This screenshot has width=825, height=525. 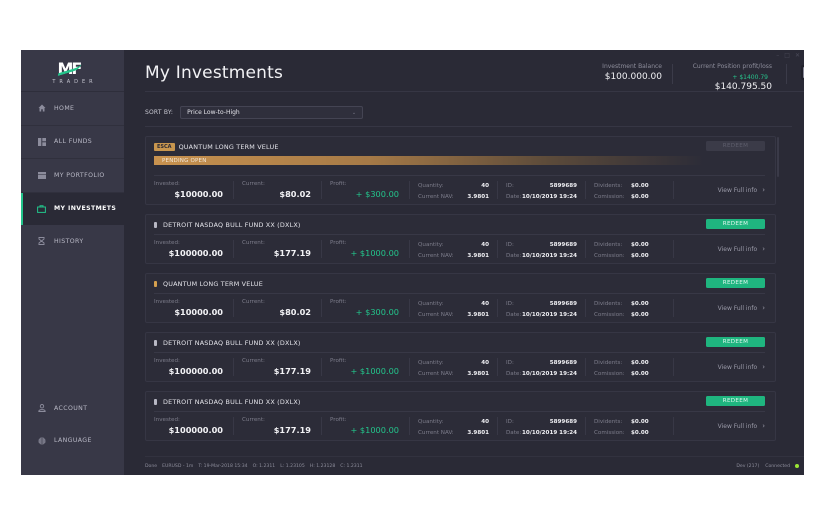 What do you see at coordinates (214, 73) in the screenshot?
I see `page-title: My Investments` at bounding box center [214, 73].